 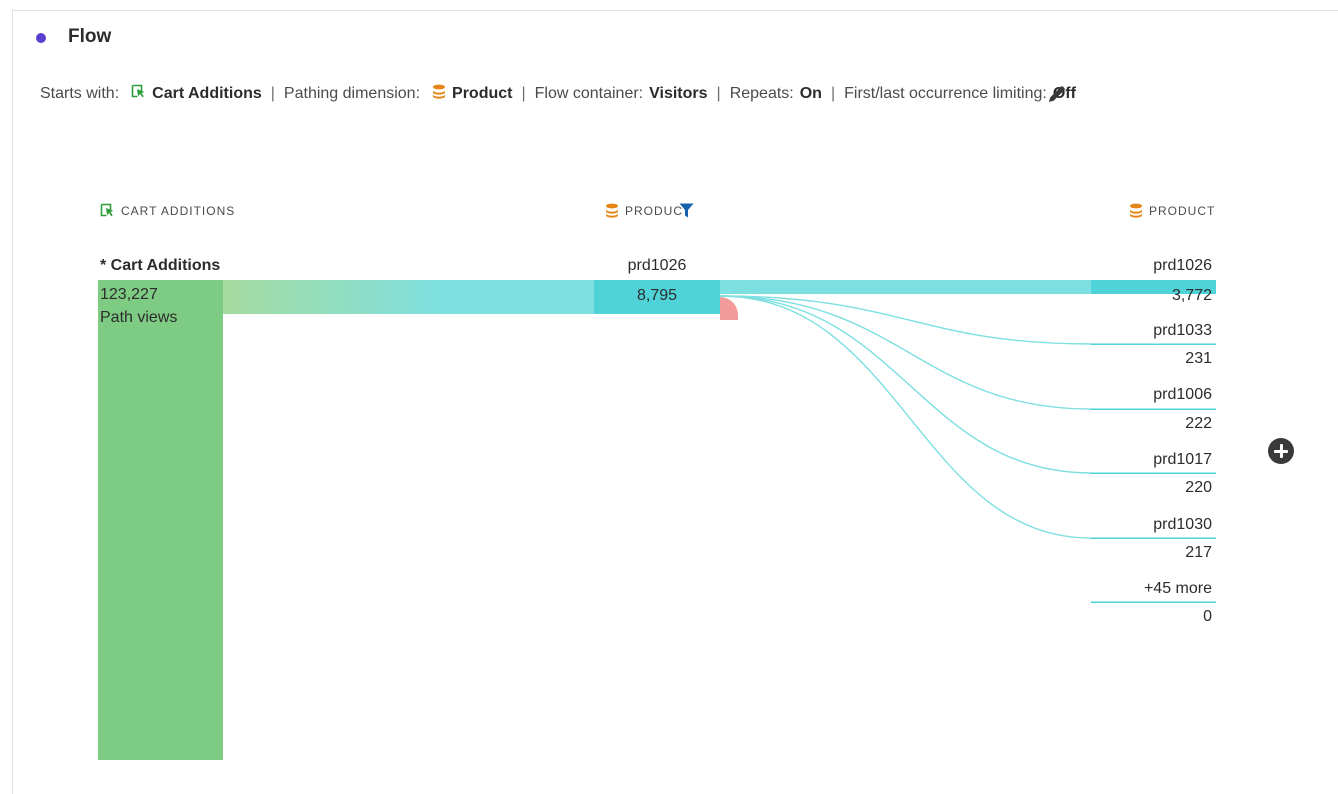 What do you see at coordinates (482, 93) in the screenshot?
I see `pathing-dimension-value: Product` at bounding box center [482, 93].